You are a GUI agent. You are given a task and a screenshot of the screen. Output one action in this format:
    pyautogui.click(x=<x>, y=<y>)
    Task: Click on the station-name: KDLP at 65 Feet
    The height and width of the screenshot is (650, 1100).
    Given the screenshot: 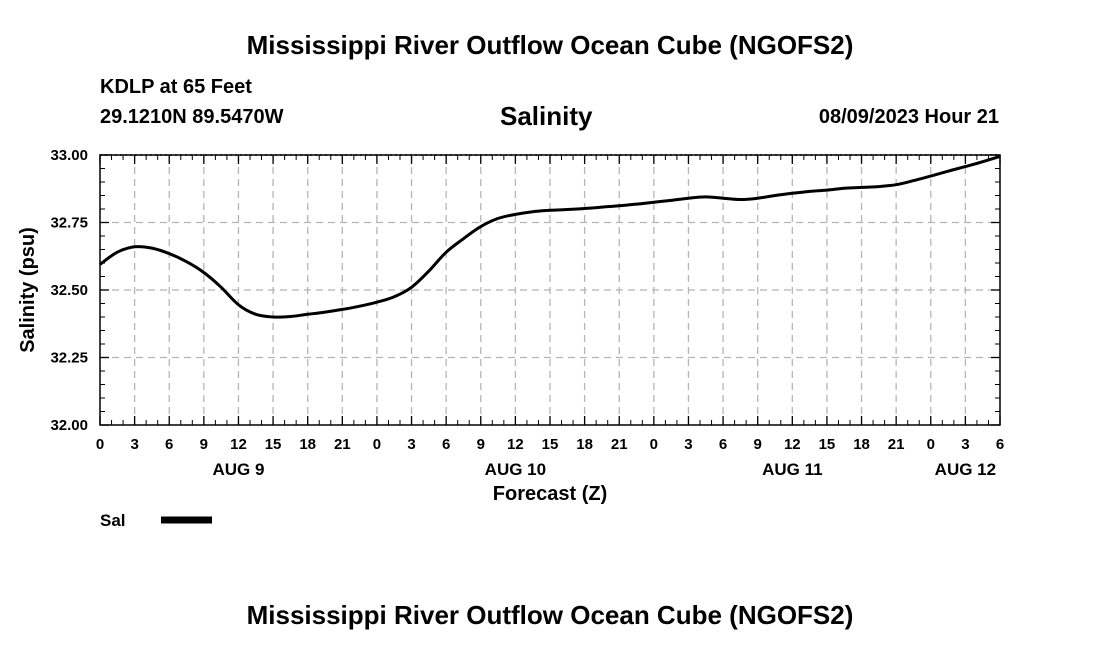 What is the action you would take?
    pyautogui.click(x=176, y=87)
    